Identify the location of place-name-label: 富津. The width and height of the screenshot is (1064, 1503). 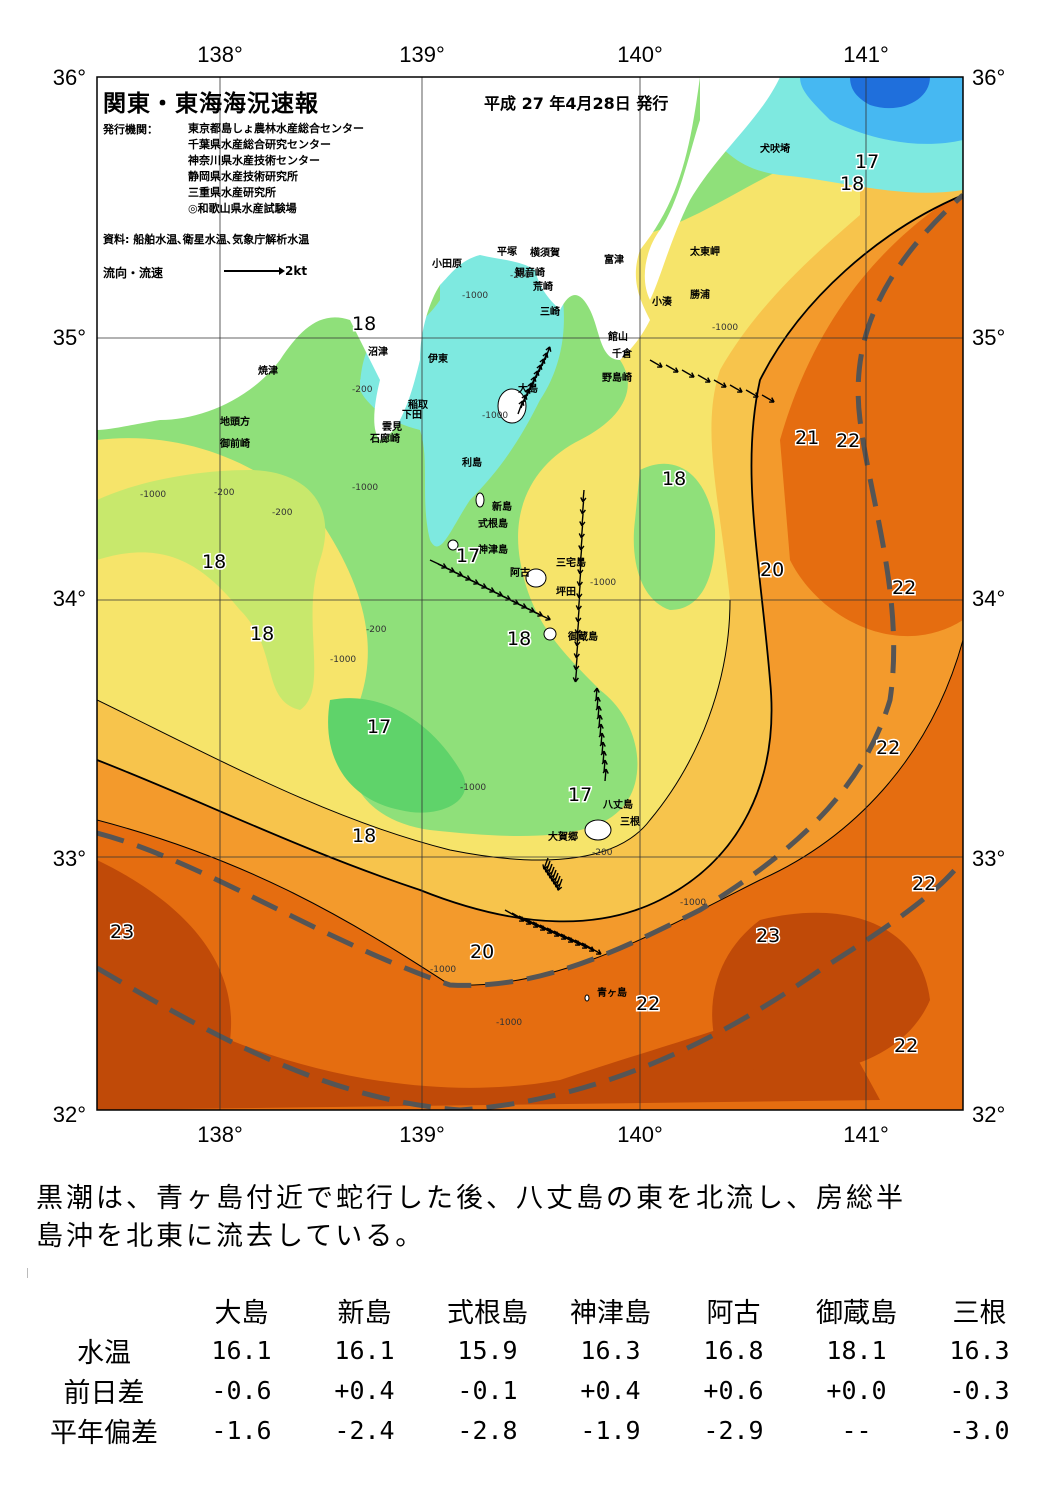
(614, 259).